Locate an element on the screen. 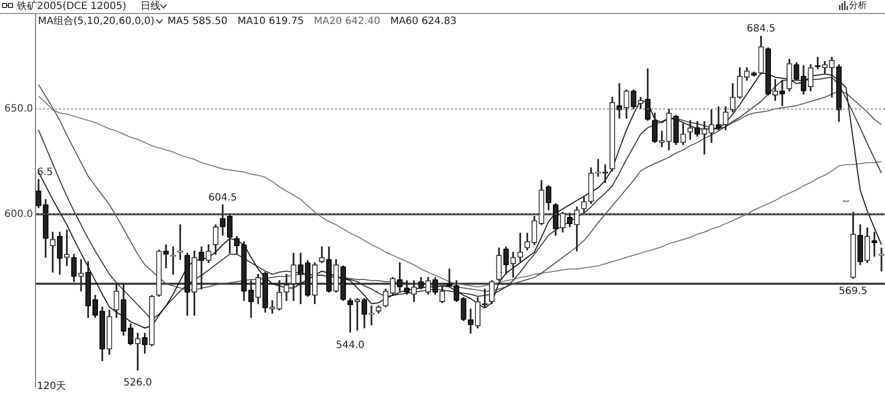 The image size is (885, 395). chart-subtitle: 日线 is located at coordinates (150, 6).